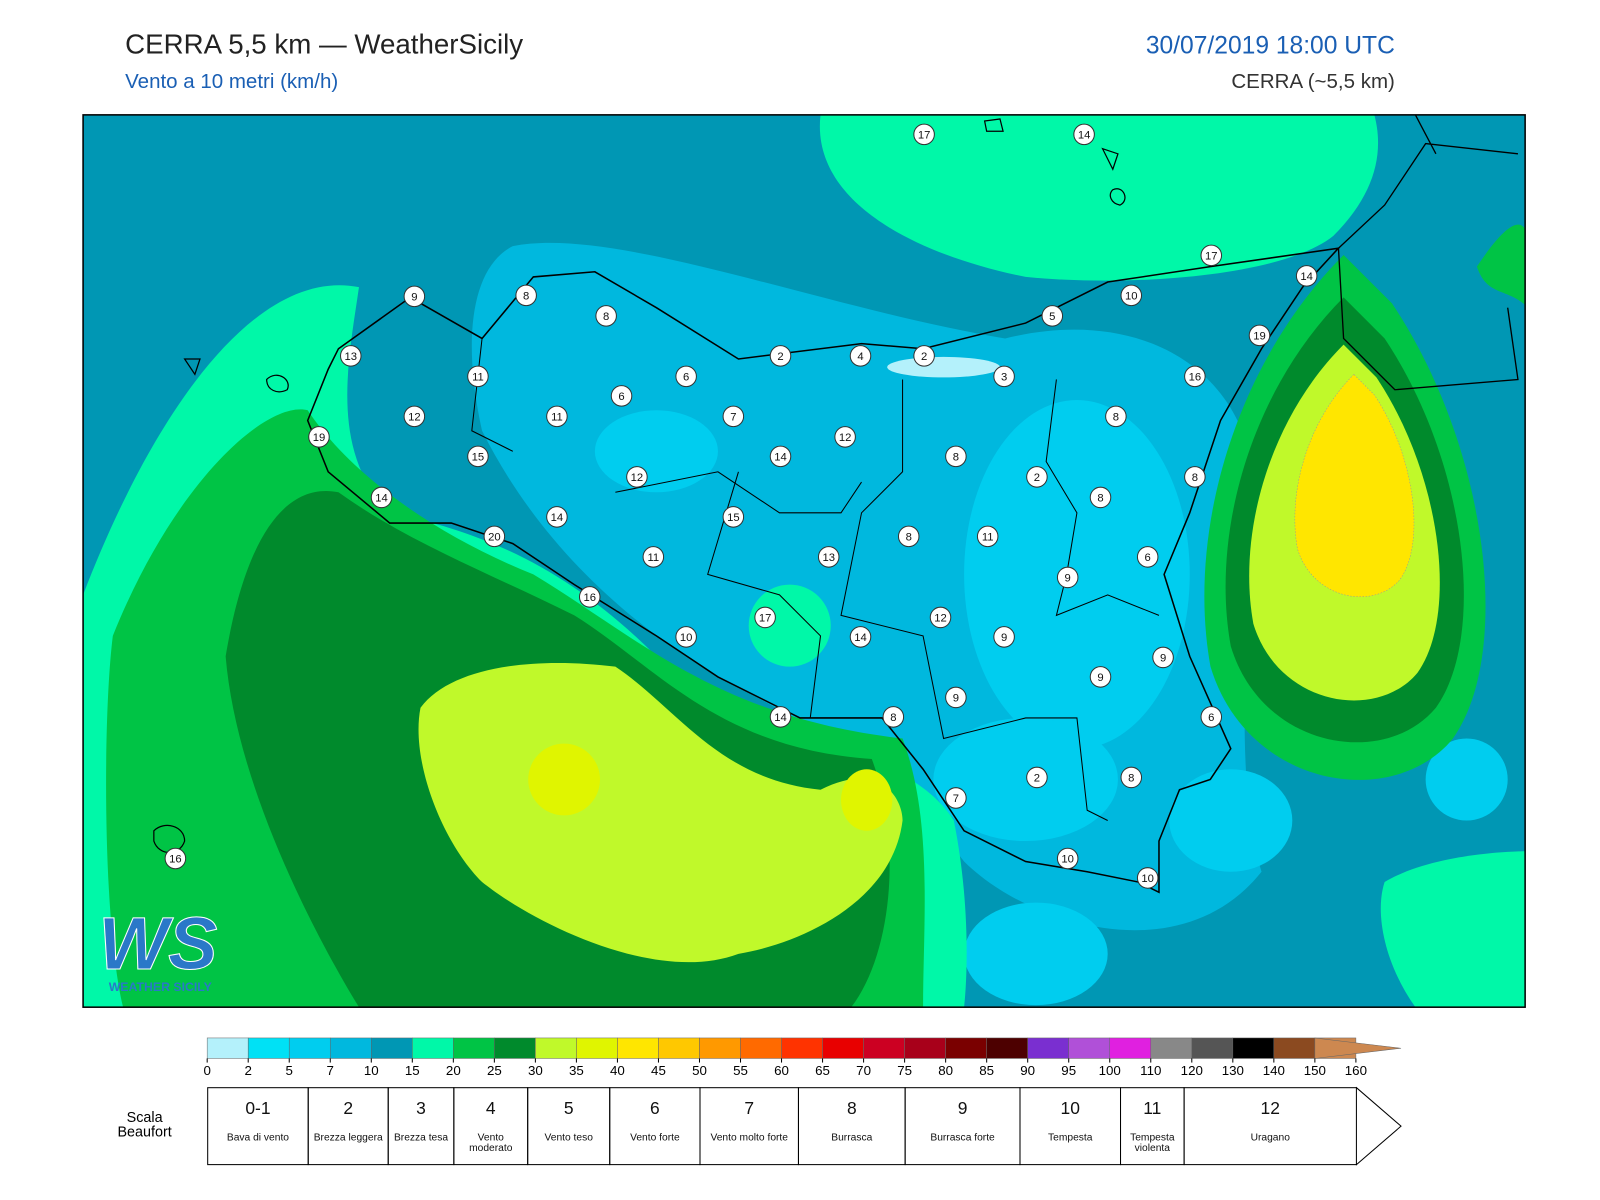 This screenshot has height=1200, width=1600. I want to click on logo: WS WEATHER SICILY, so click(158, 948).